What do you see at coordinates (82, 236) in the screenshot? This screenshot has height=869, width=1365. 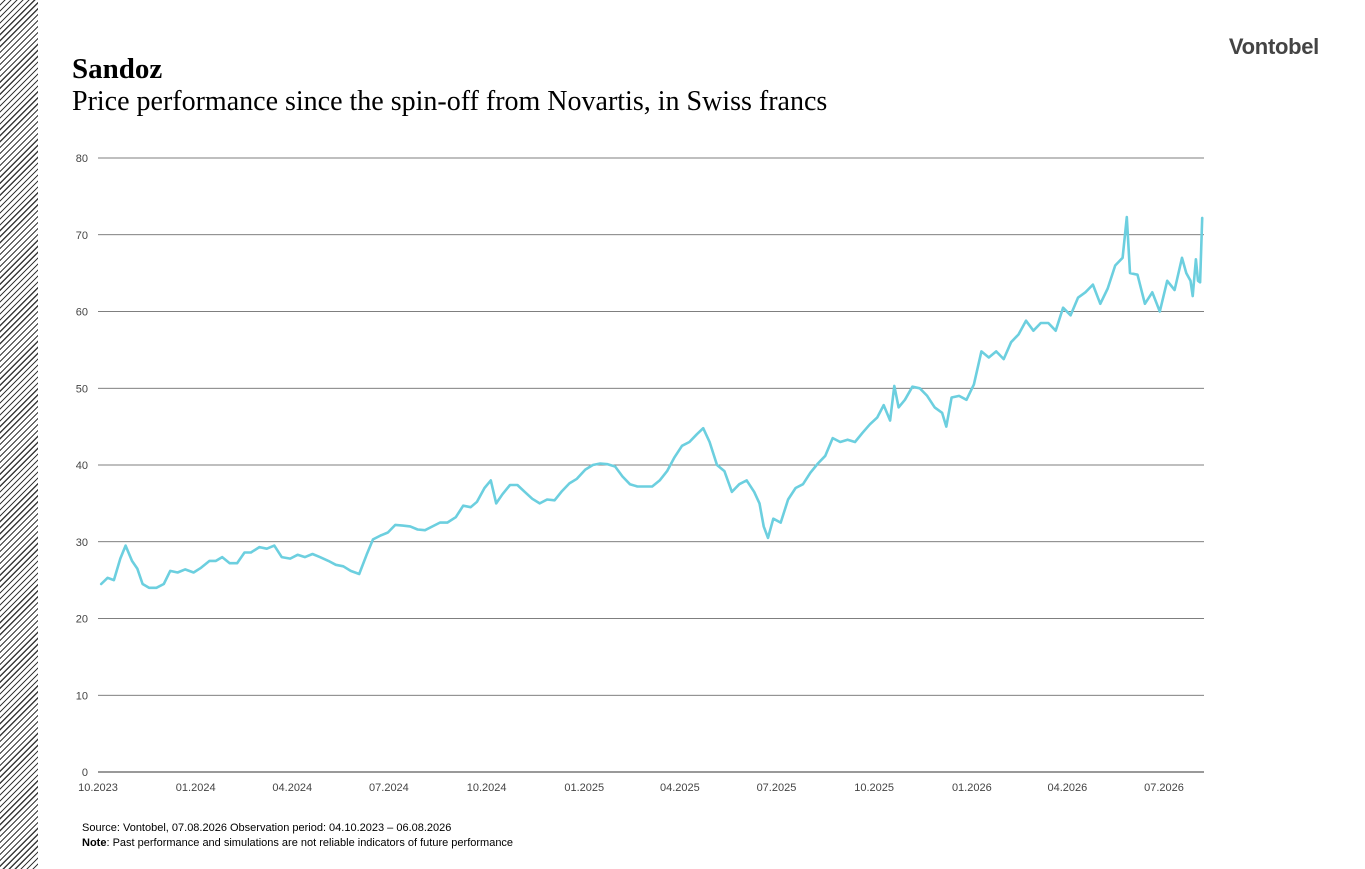 I see `y-tick-label: 70` at bounding box center [82, 236].